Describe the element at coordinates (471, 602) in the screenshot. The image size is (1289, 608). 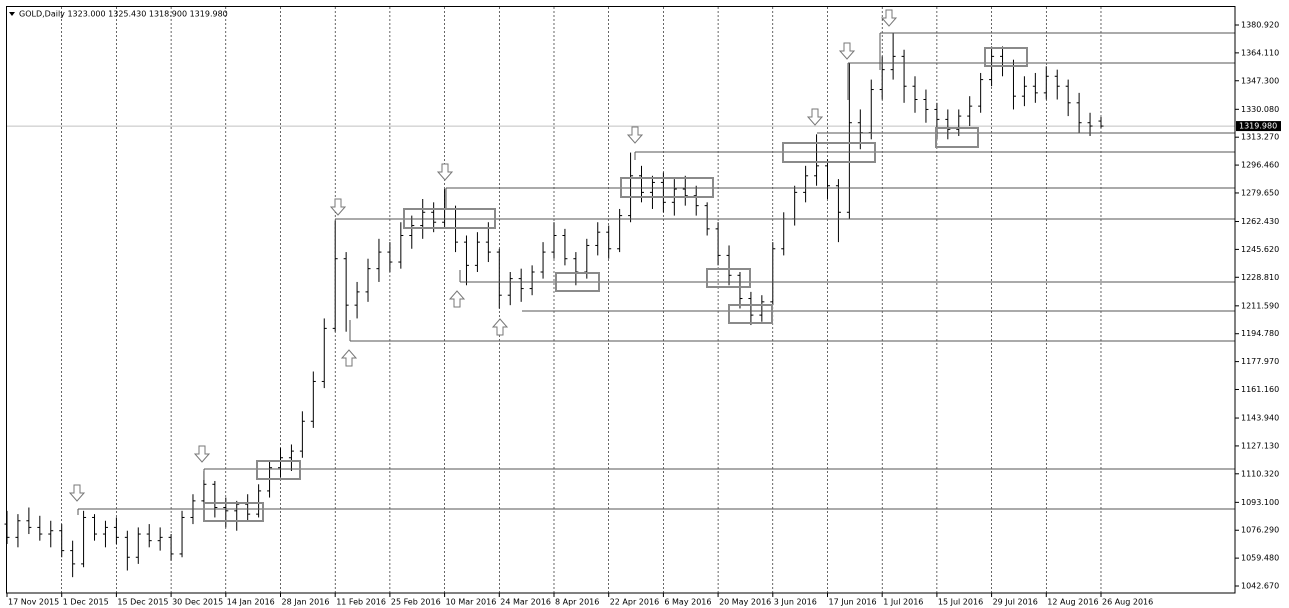
I see `x-tick-label: 10 Mar 2016` at that location.